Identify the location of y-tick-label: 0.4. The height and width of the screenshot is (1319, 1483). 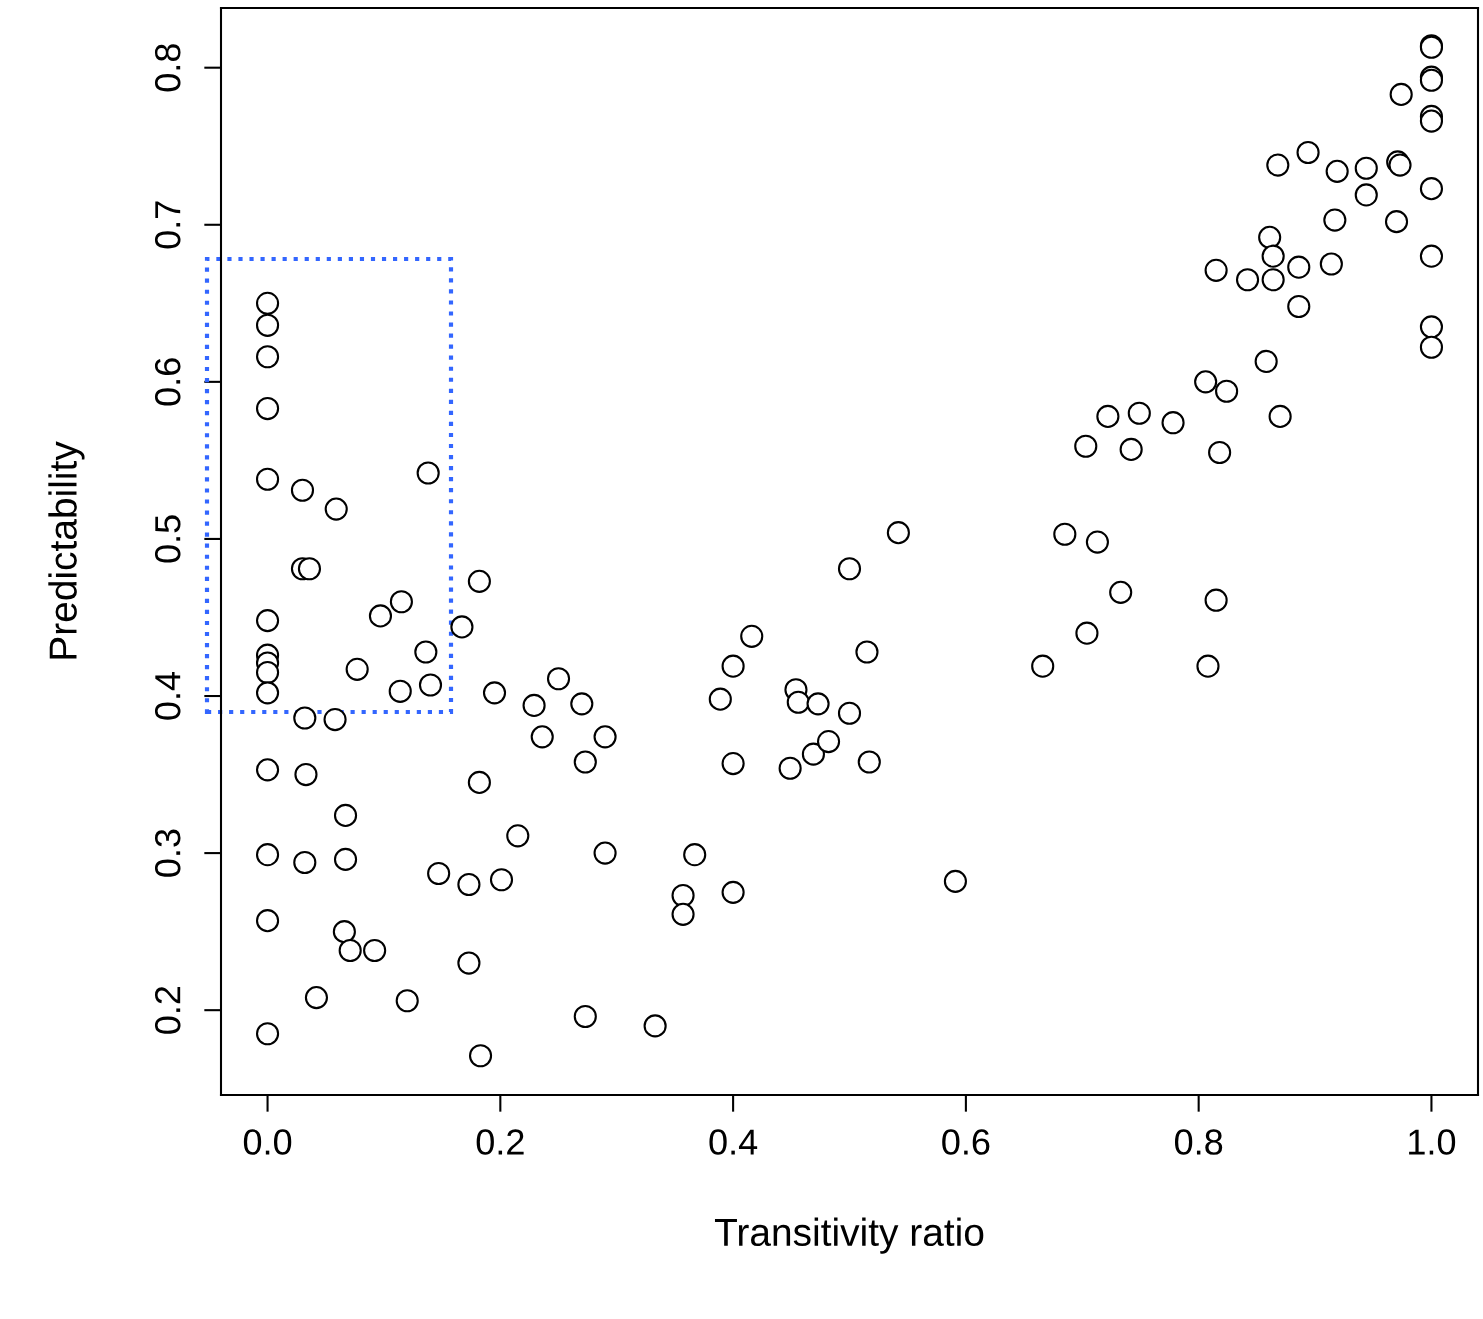
(167, 695).